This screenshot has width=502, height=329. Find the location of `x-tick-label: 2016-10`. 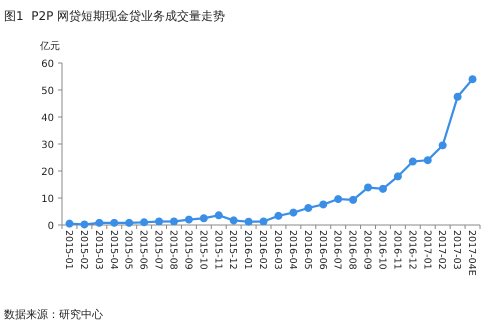

x-tick-label: 2016-10 is located at coordinates (382, 250).